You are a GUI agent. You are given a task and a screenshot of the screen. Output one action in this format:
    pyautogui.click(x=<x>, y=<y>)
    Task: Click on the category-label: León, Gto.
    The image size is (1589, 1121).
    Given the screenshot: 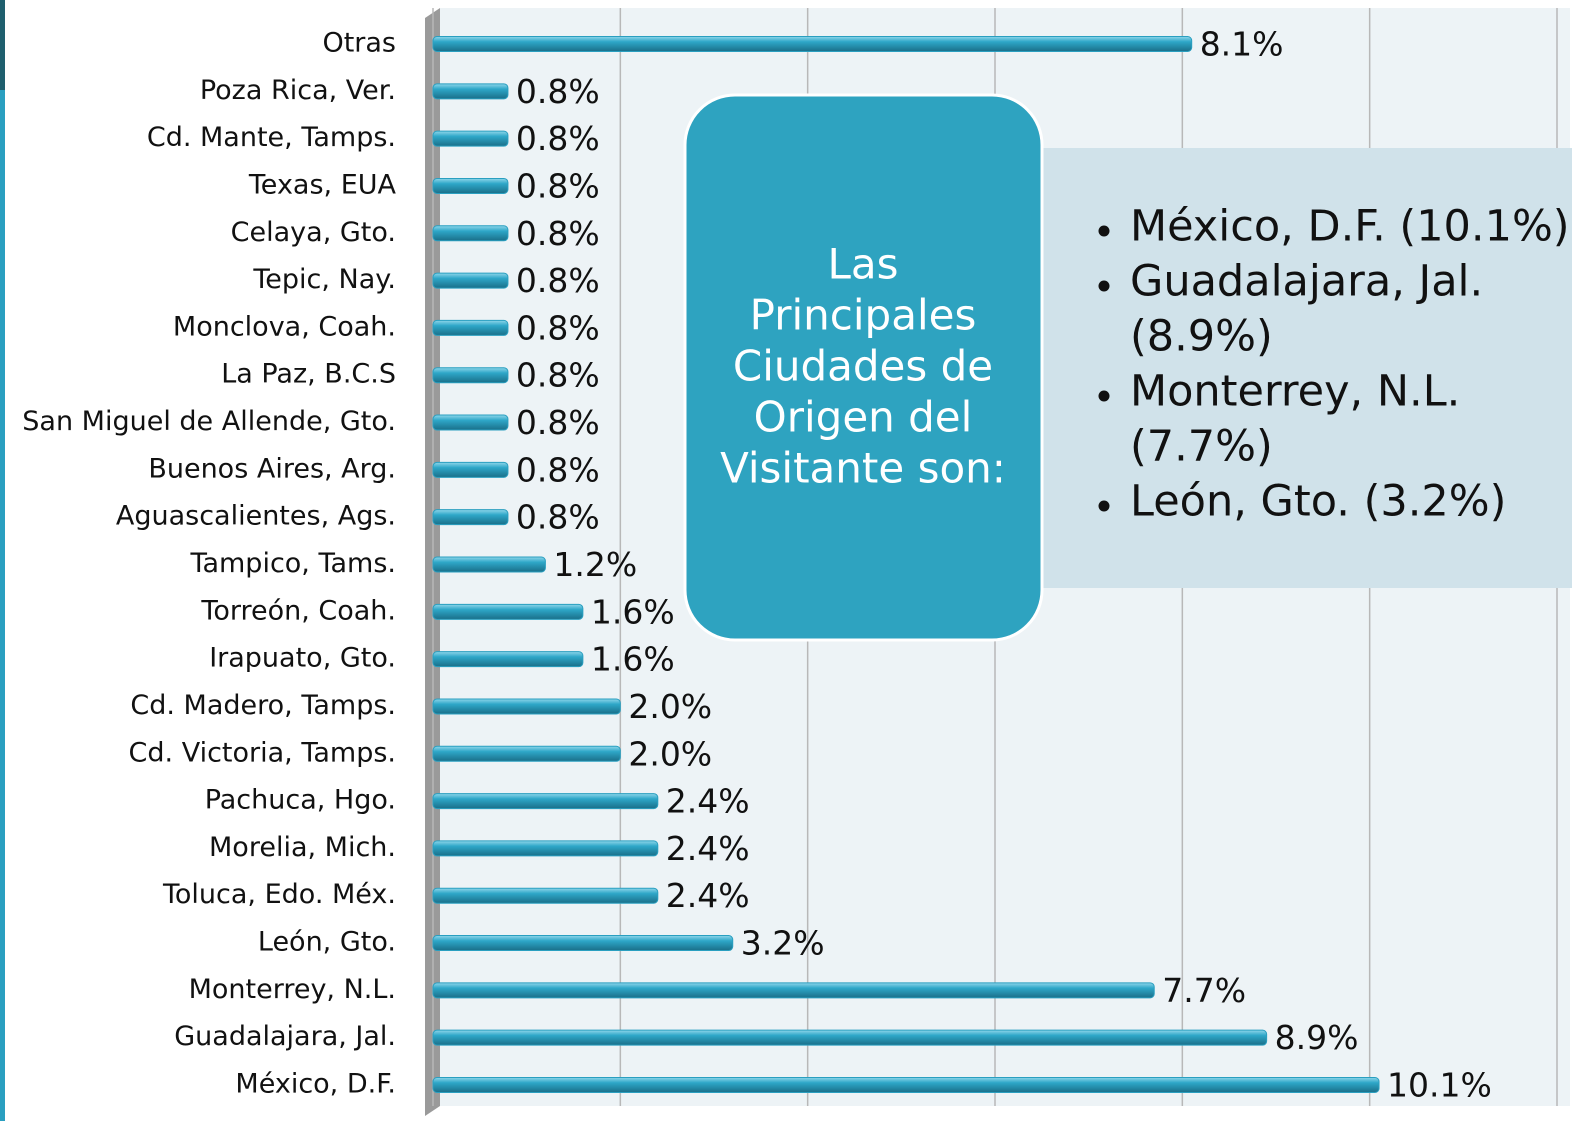 What is the action you would take?
    pyautogui.click(x=327, y=942)
    